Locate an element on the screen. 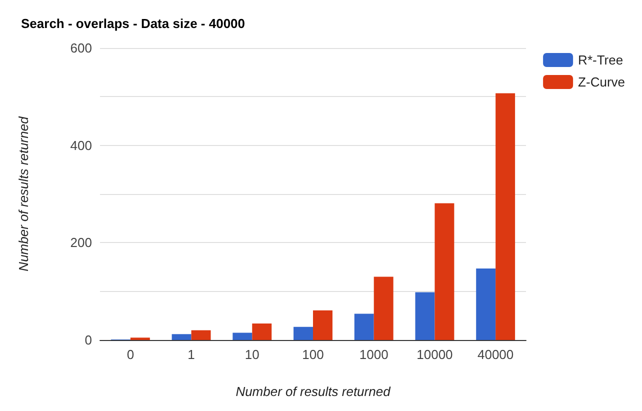 The width and height of the screenshot is (642, 411). y-tick-label: 600 is located at coordinates (81, 48).